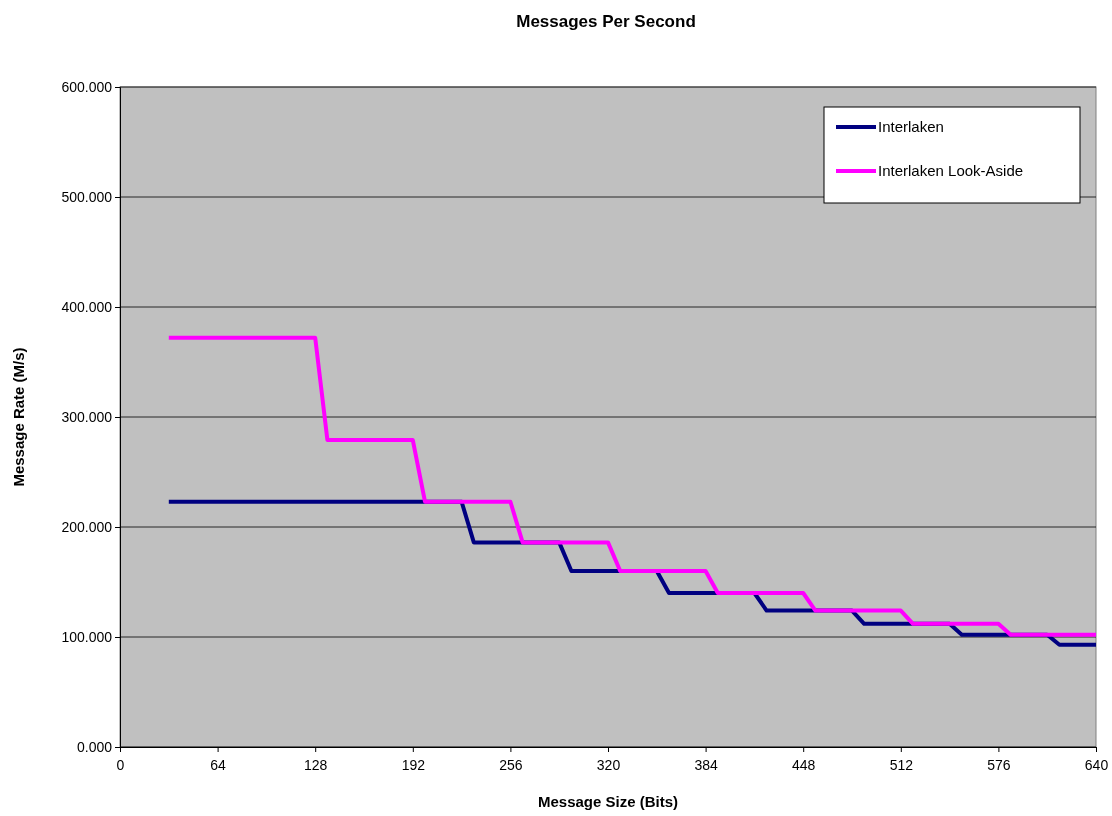 The height and width of the screenshot is (816, 1112). What do you see at coordinates (218, 765) in the screenshot?
I see `x-tick-label: 64` at bounding box center [218, 765].